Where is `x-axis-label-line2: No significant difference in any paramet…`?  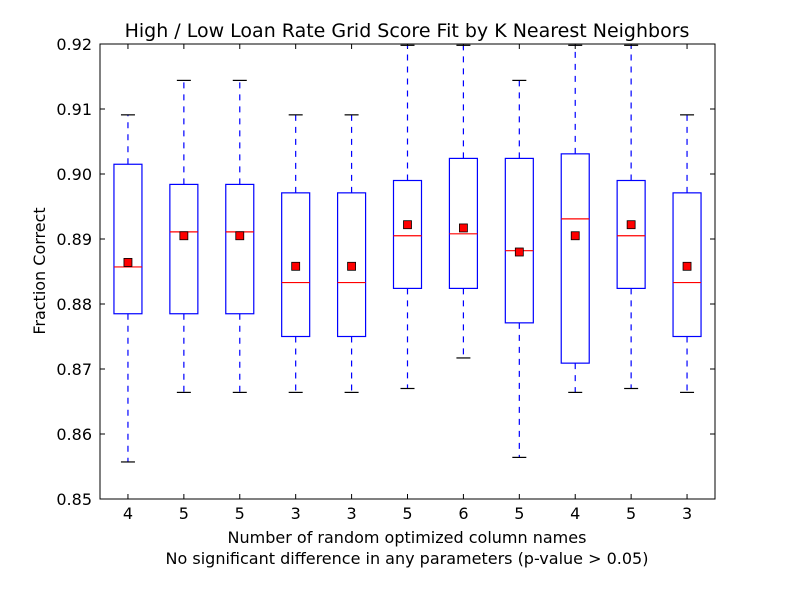 x-axis-label-line2: No significant difference in any paramet… is located at coordinates (407, 558).